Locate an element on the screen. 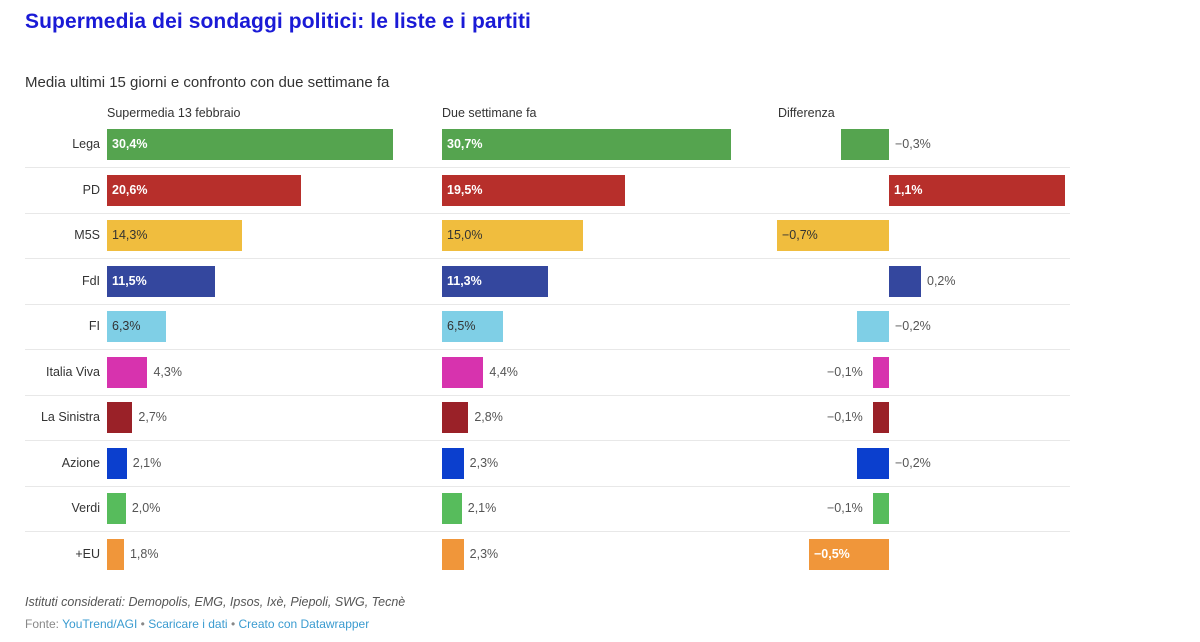 The image size is (1200, 642). column-header-0: Supermedia 13 febbraio is located at coordinates (174, 113).